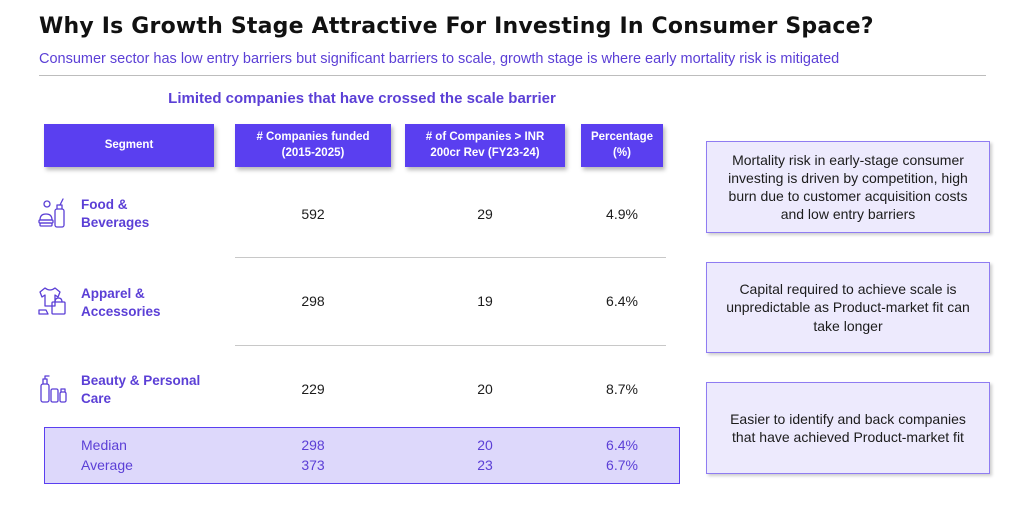  What do you see at coordinates (313, 445) in the screenshot?
I see `summary-median-funded: 298` at bounding box center [313, 445].